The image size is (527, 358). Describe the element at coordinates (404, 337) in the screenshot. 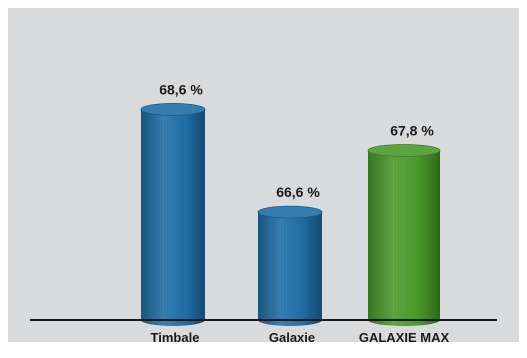

I see `category-label-galaxie-max: GALAXIE MAX` at that location.